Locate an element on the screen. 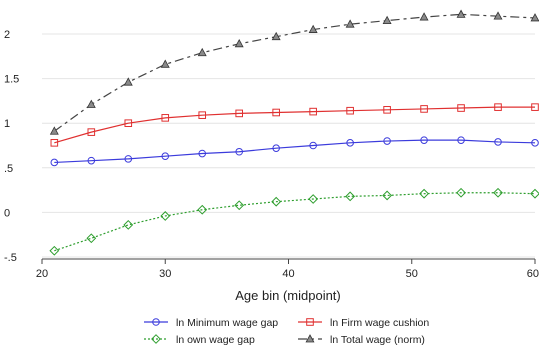  legend-item: ln own wage gap is located at coordinates (199, 340).